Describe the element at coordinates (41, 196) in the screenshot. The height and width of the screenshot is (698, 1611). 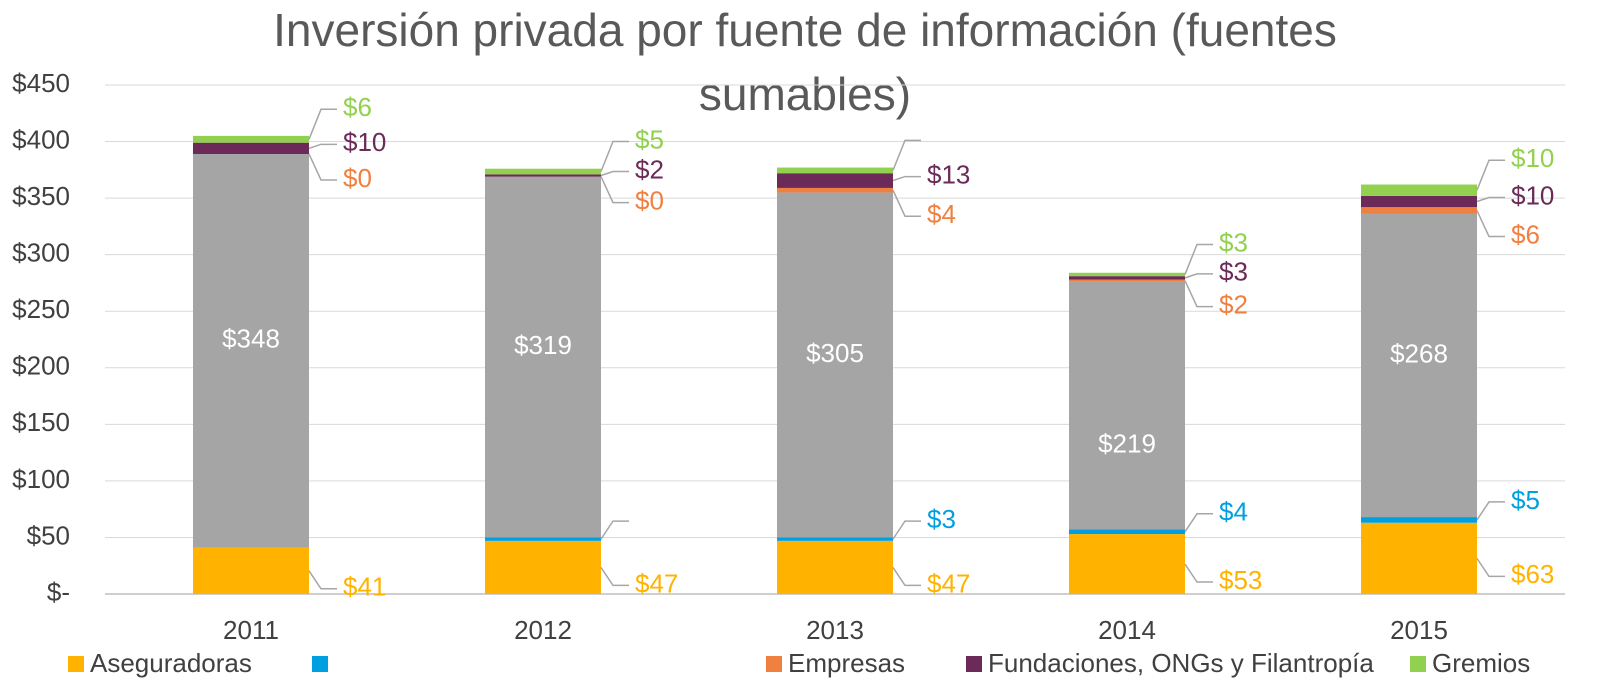
I see `y-tick-label: $350` at that location.